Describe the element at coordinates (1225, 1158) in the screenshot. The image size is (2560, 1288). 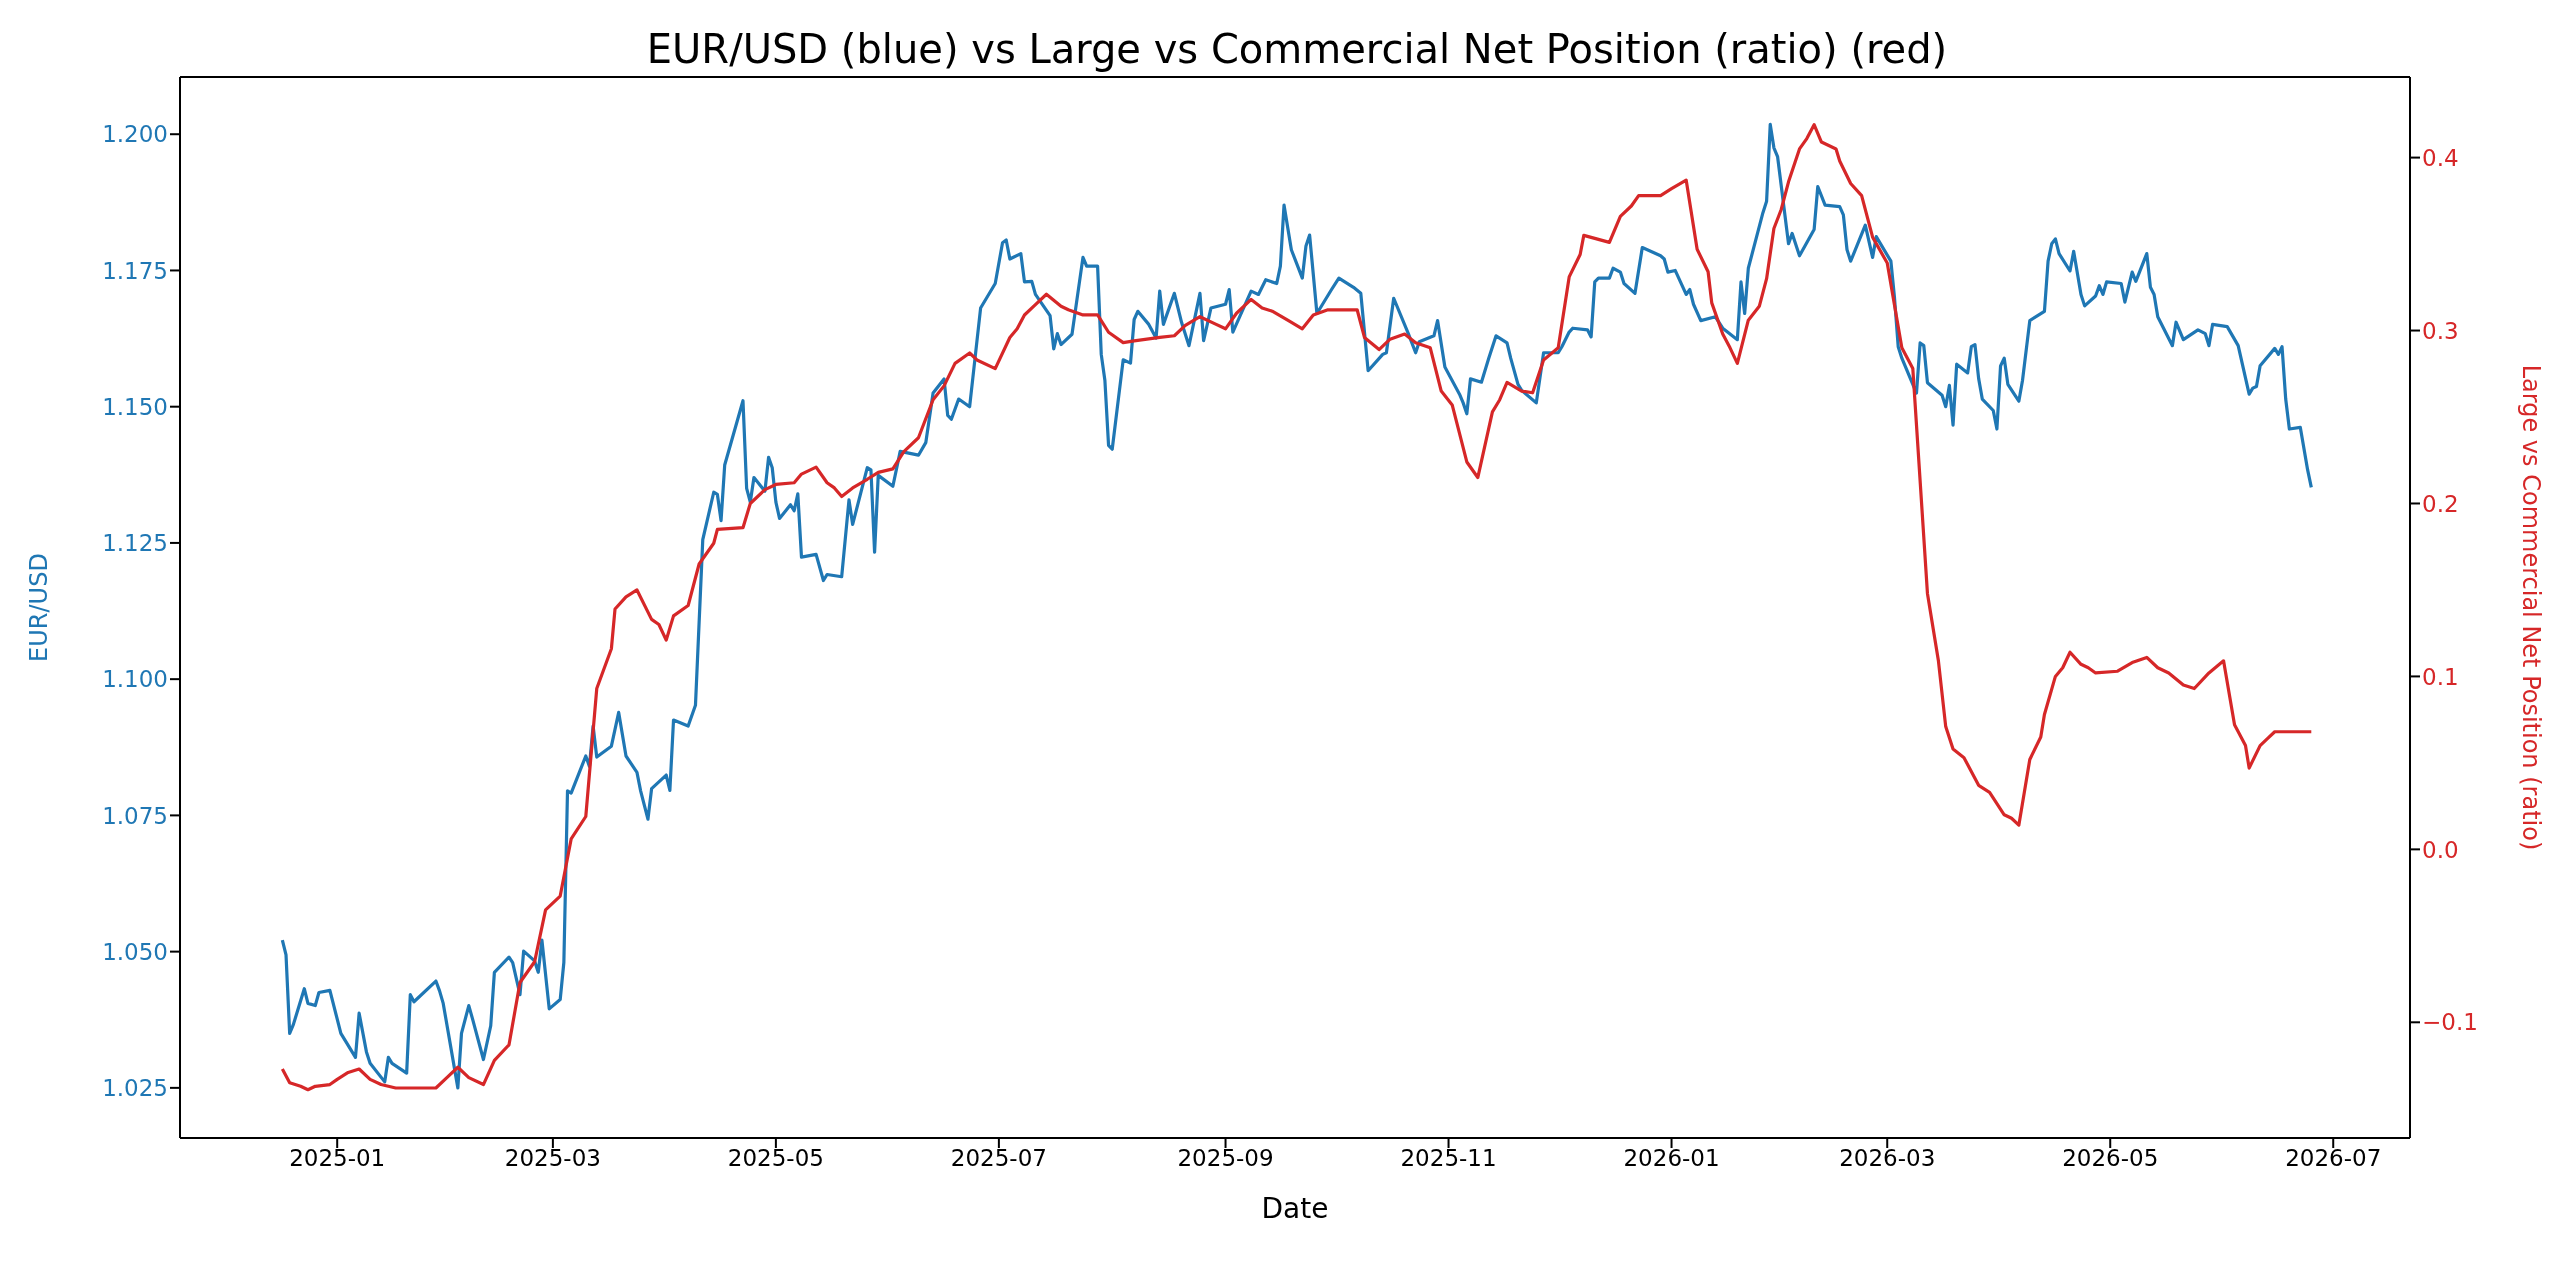
I see `x-tick-label: 2025-09` at that location.